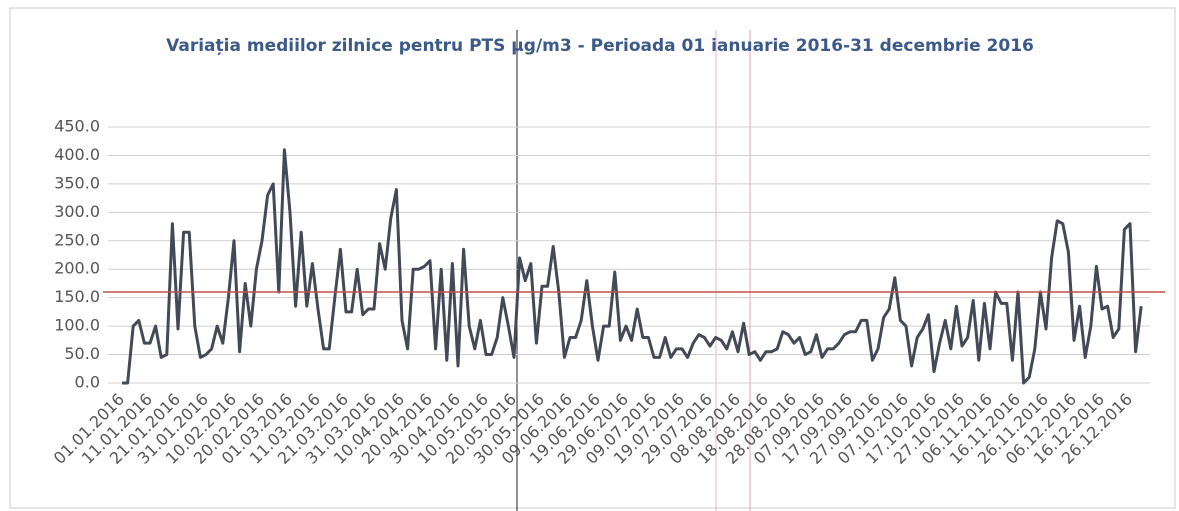 Image resolution: width=1179 pixels, height=511 pixels. I want to click on y-tick-label: 50.0, so click(82, 353).